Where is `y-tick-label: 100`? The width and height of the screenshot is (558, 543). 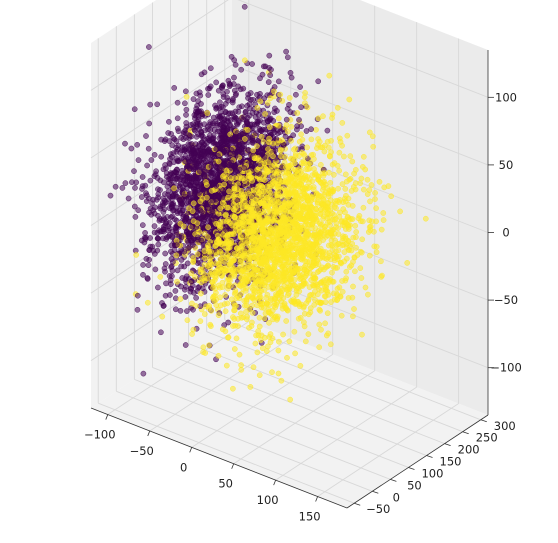 y-tick-label: 100 is located at coordinates (432, 473).